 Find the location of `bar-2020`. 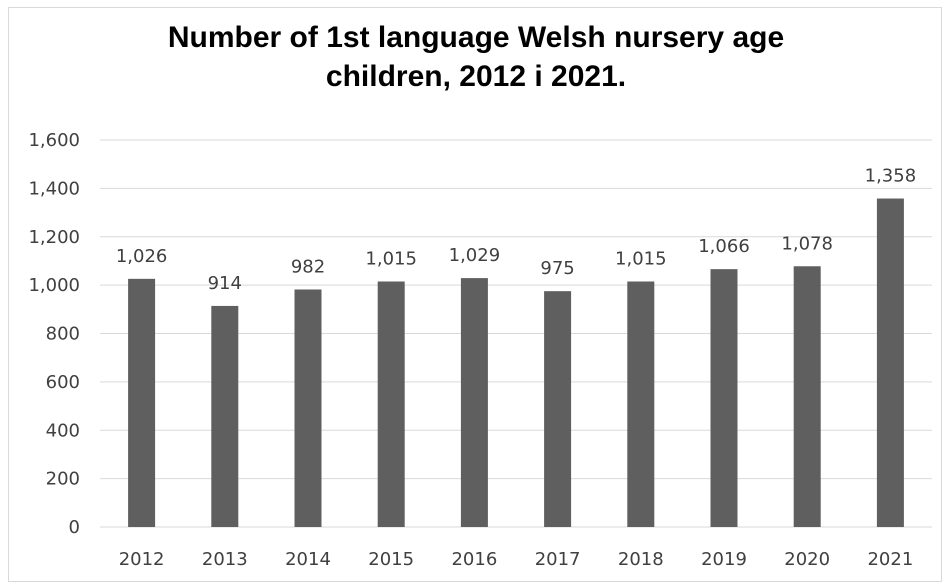

bar-2020 is located at coordinates (807, 396).